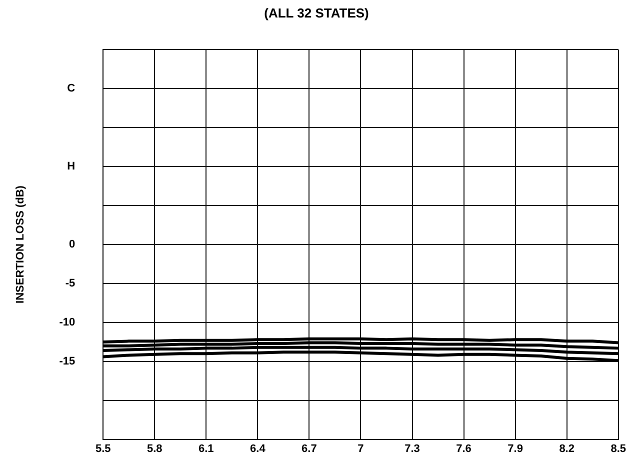  I want to click on x-tick-label: 7.9, so click(515, 449).